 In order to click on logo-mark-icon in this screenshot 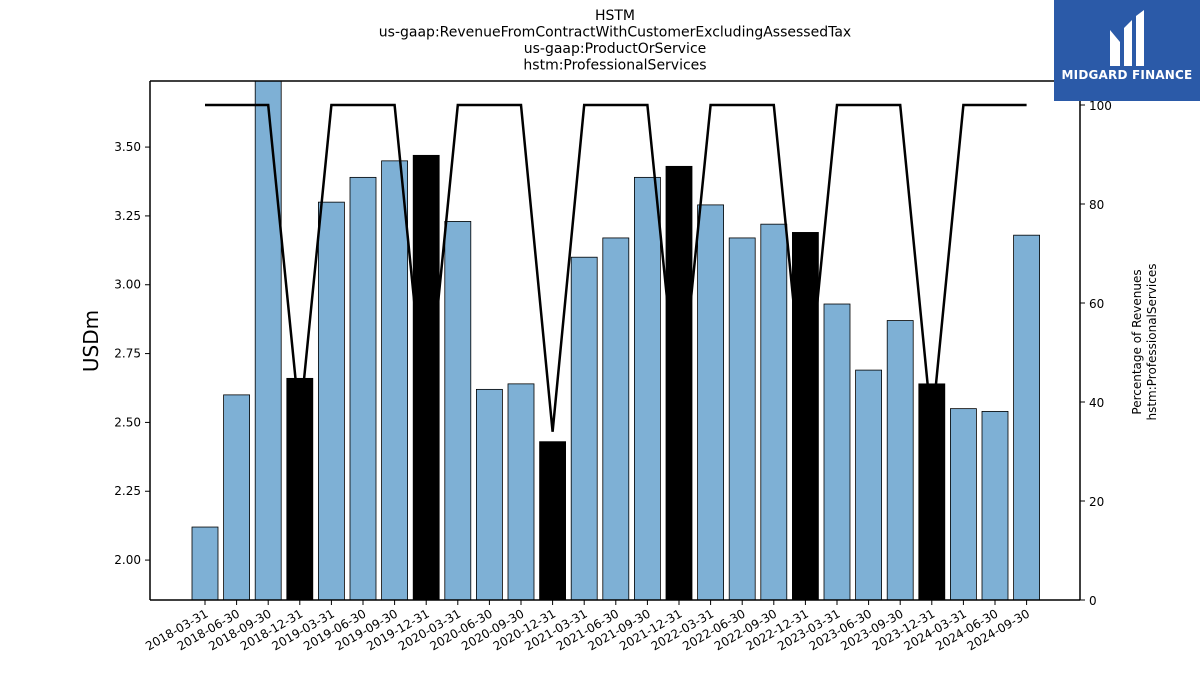, I will do `click(1127, 38)`.